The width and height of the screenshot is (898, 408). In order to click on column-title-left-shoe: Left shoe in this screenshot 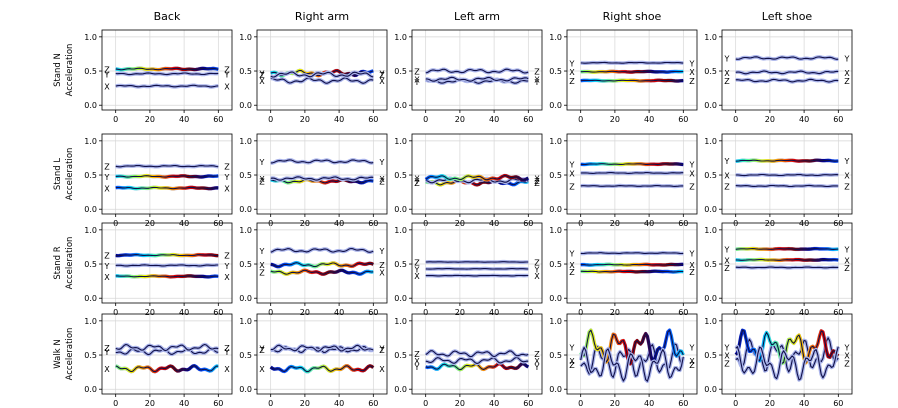, I will do `click(787, 16)`.